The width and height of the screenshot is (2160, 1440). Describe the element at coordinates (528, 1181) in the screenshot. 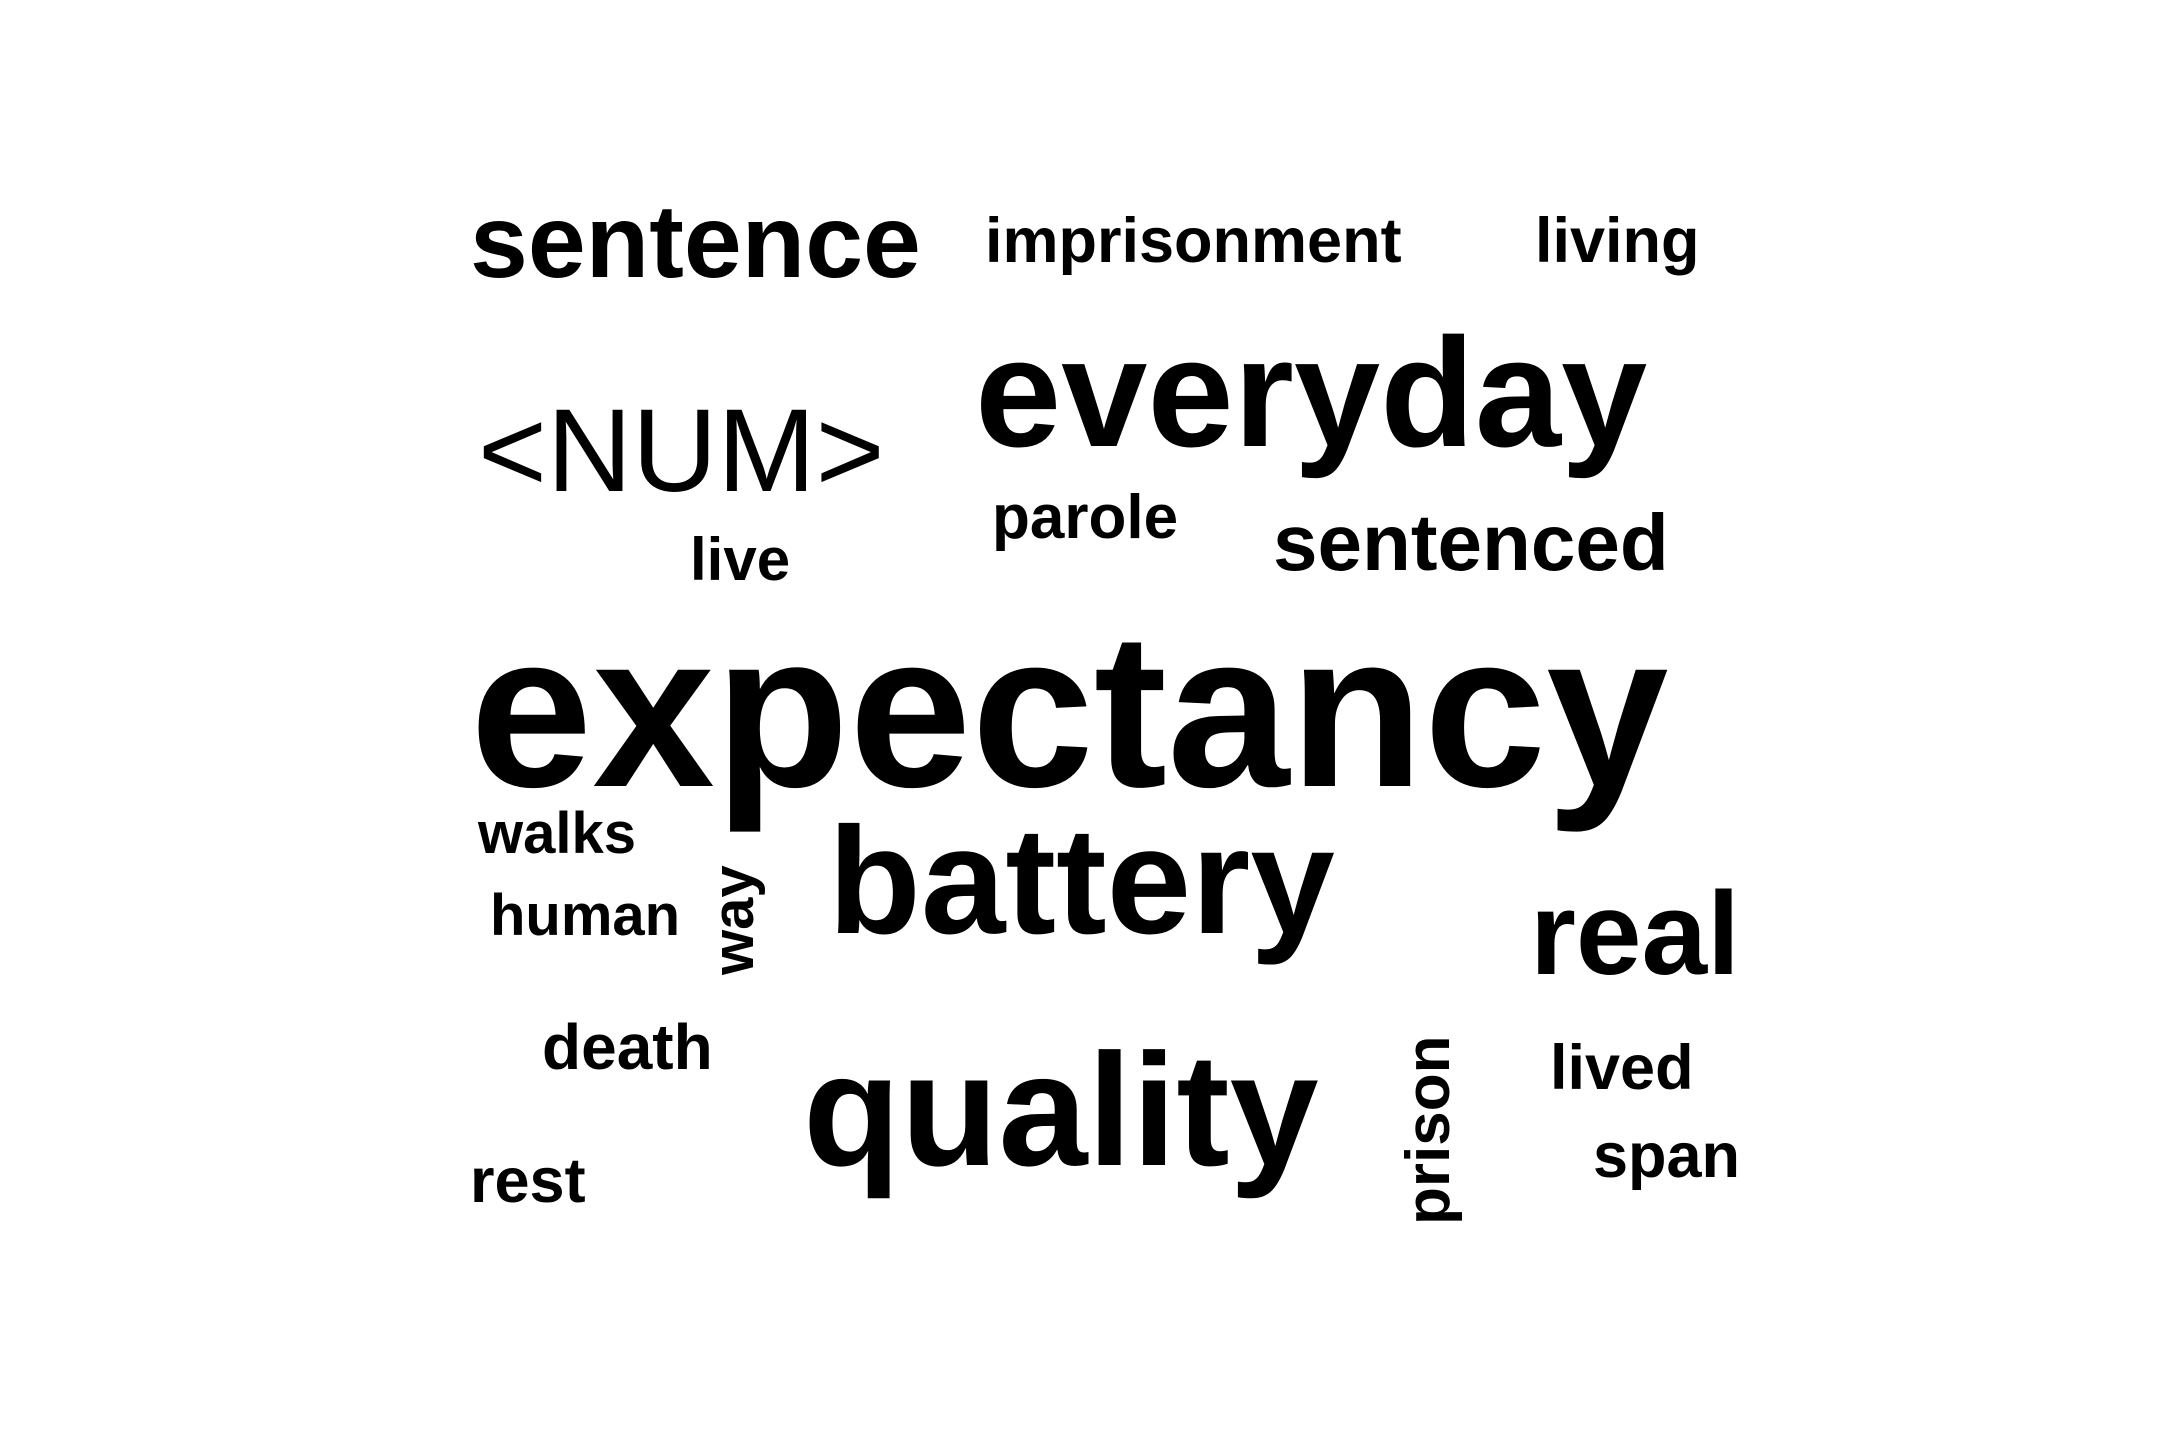

I see `word-rest: rest` at that location.